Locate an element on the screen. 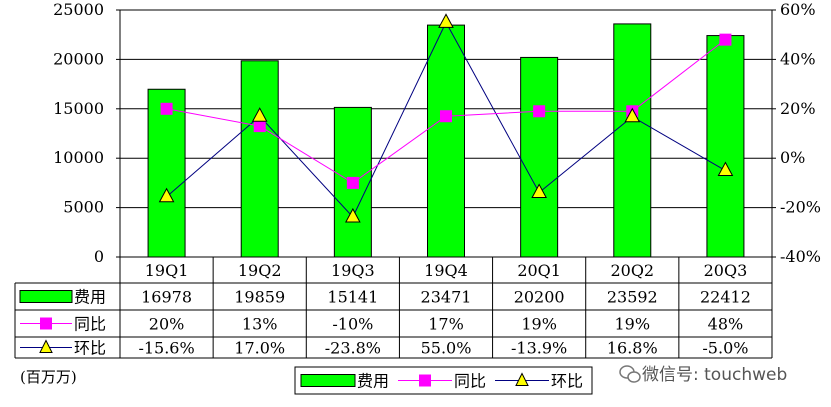 The width and height of the screenshot is (831, 407). table-cell: 55.0% is located at coordinates (446, 348).